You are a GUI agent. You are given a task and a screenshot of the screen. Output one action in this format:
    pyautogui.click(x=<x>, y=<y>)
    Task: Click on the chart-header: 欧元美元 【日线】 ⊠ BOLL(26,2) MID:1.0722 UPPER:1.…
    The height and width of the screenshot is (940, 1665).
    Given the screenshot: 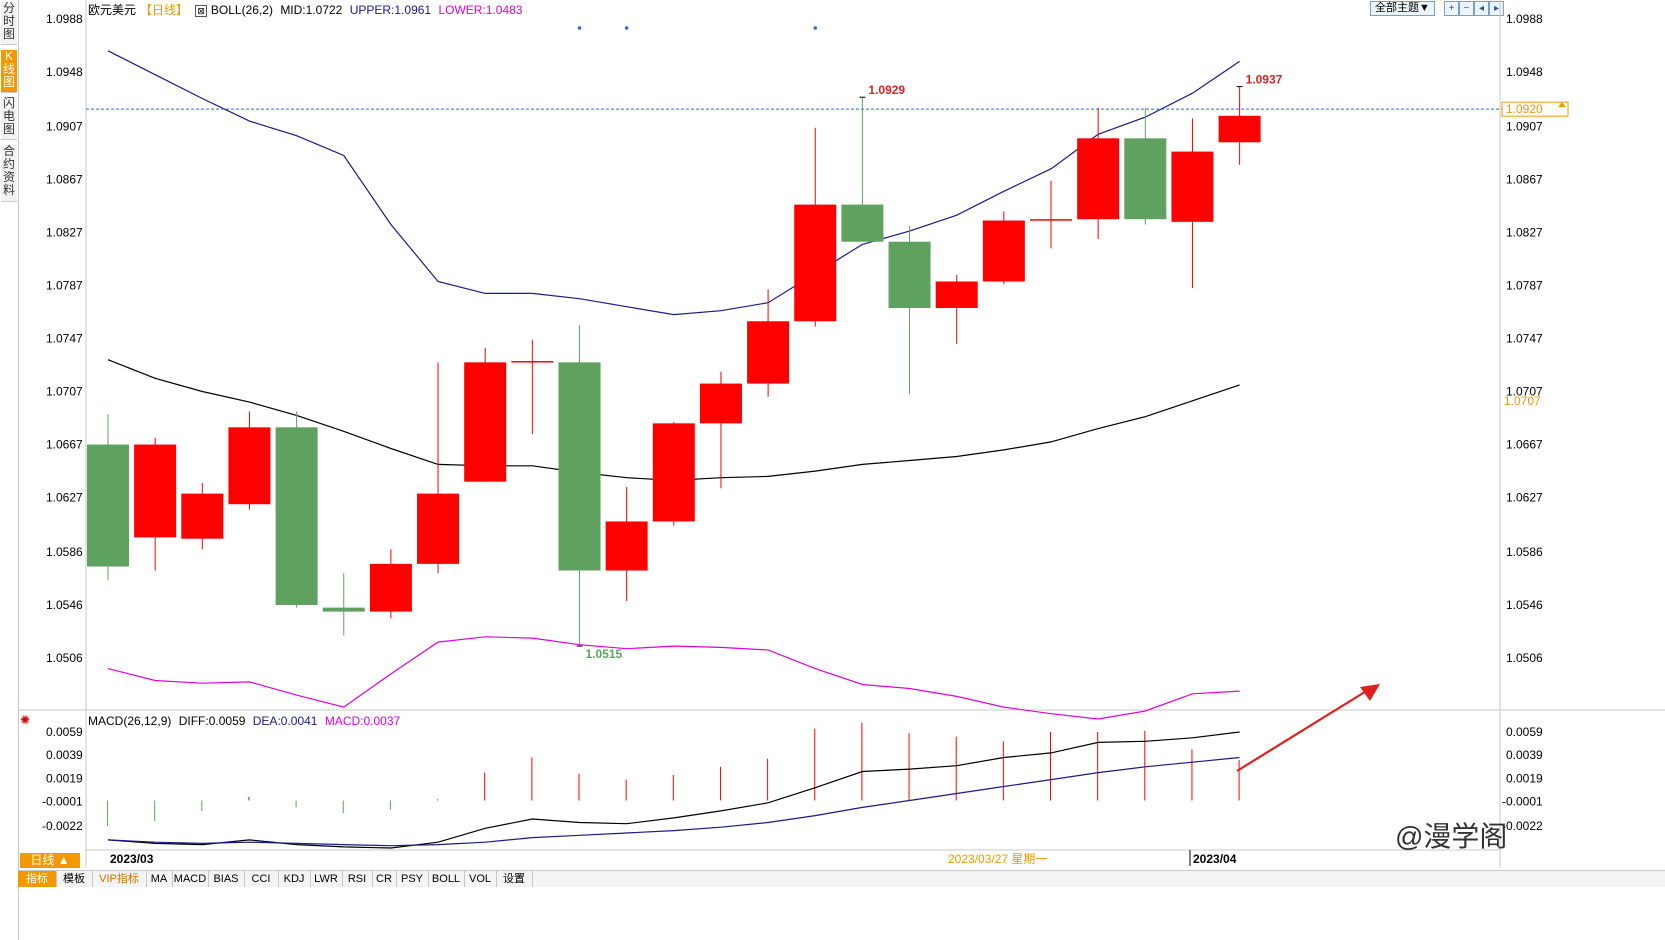 What is the action you would take?
    pyautogui.click(x=307, y=9)
    